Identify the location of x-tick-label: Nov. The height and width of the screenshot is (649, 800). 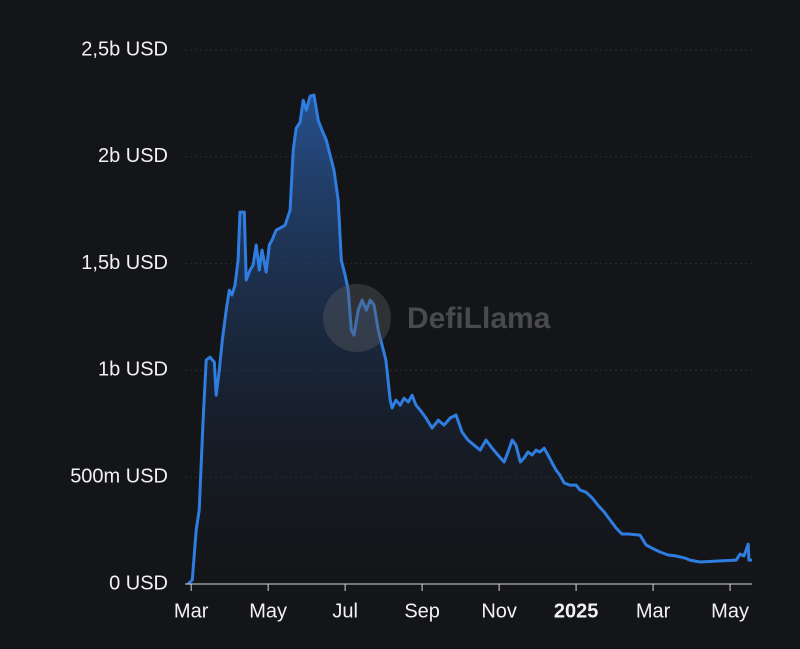
(499, 611).